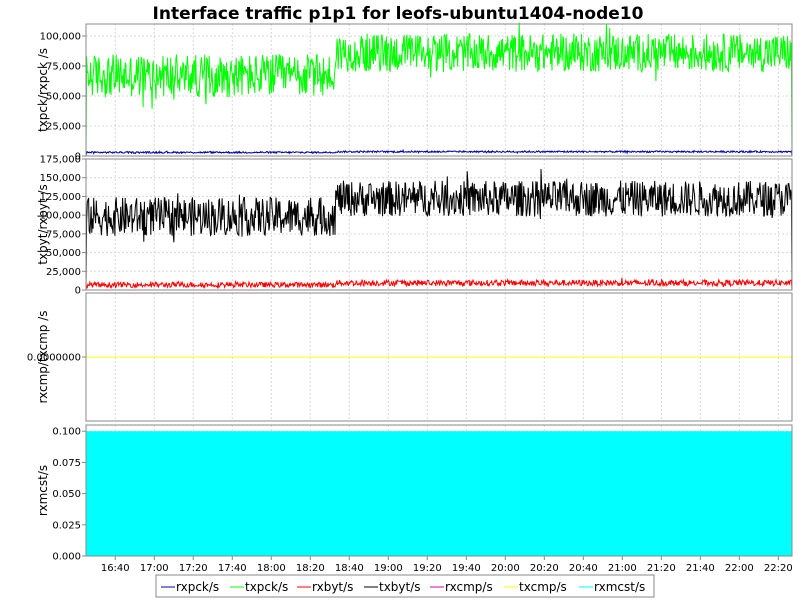  What do you see at coordinates (388, 568) in the screenshot?
I see `x-tick-label: 19:00` at bounding box center [388, 568].